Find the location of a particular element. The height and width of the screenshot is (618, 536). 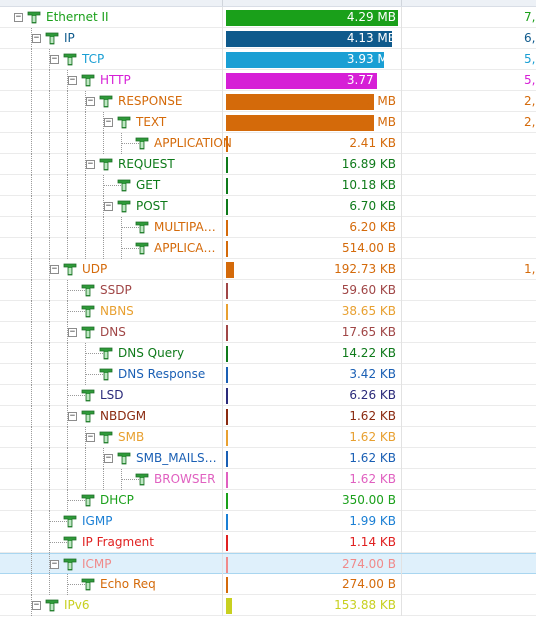

tree-row: − DNS 17.65 KB is located at coordinates (268, 332).